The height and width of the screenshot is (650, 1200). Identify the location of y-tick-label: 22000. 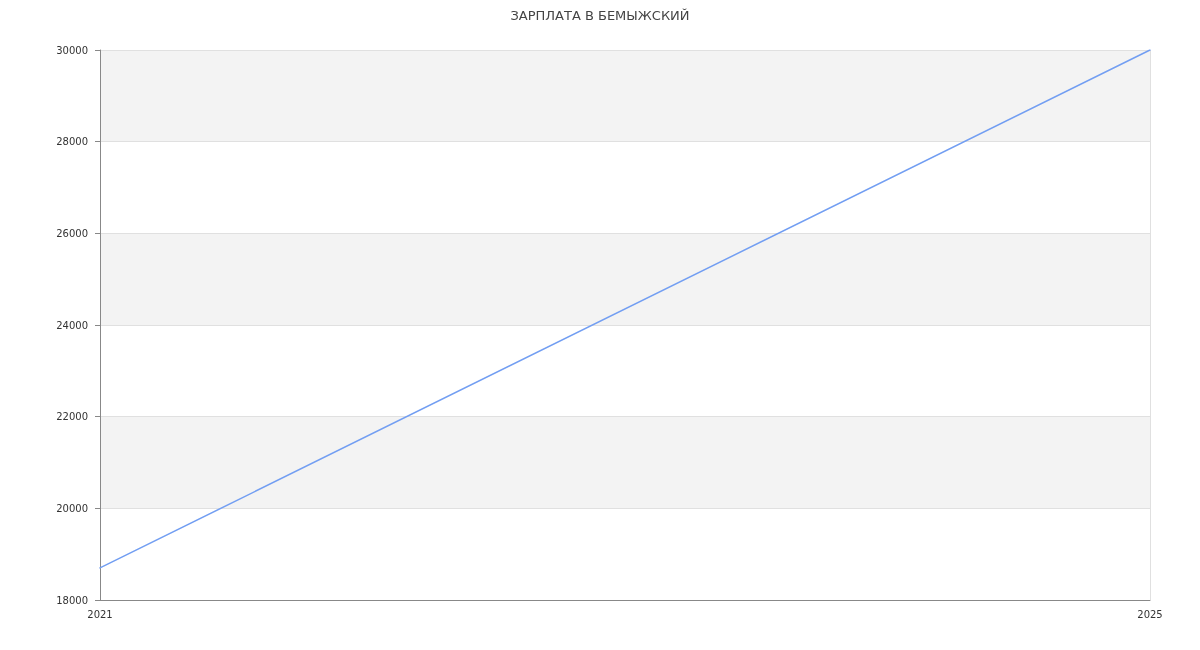
(72, 417).